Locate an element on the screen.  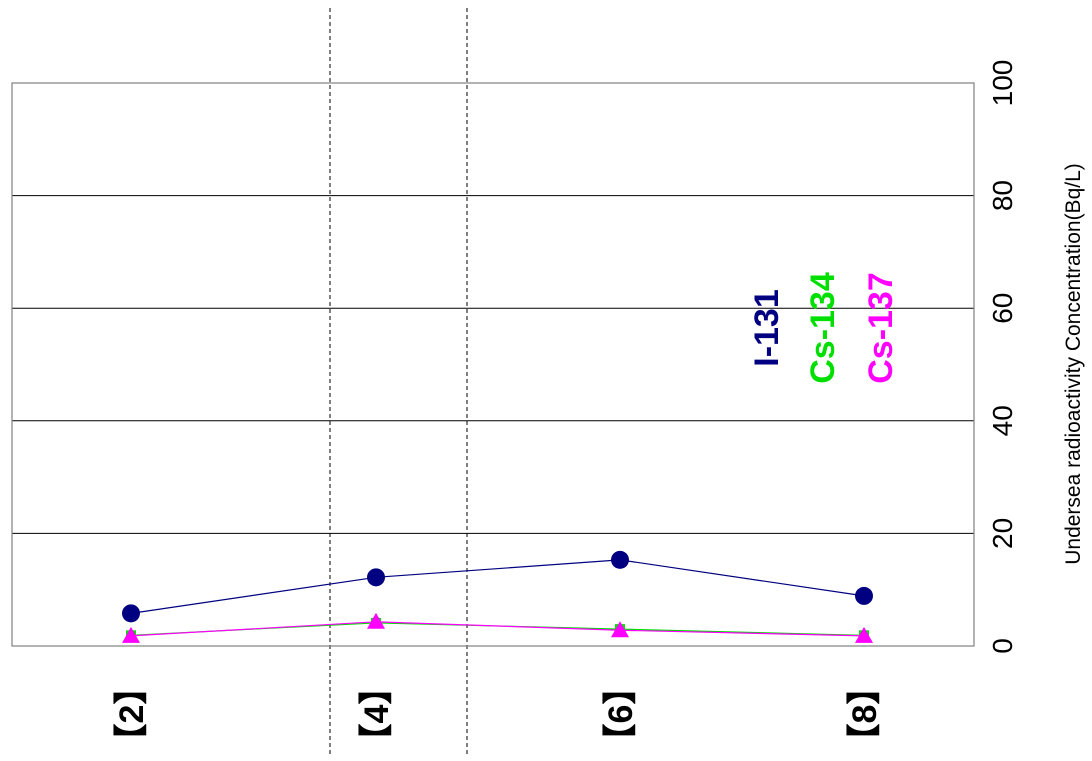
legend-entry: I-131 is located at coordinates (767, 328).